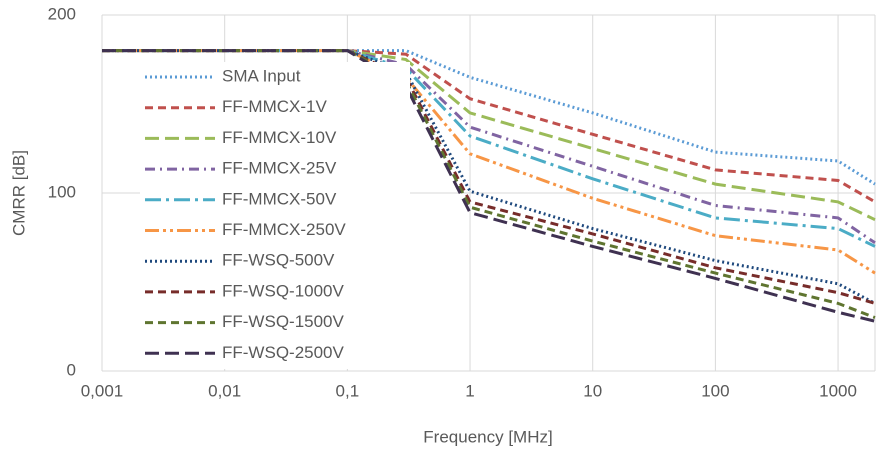  What do you see at coordinates (274, 106) in the screenshot?
I see `legend-label: FF-MMCX-1V` at bounding box center [274, 106].